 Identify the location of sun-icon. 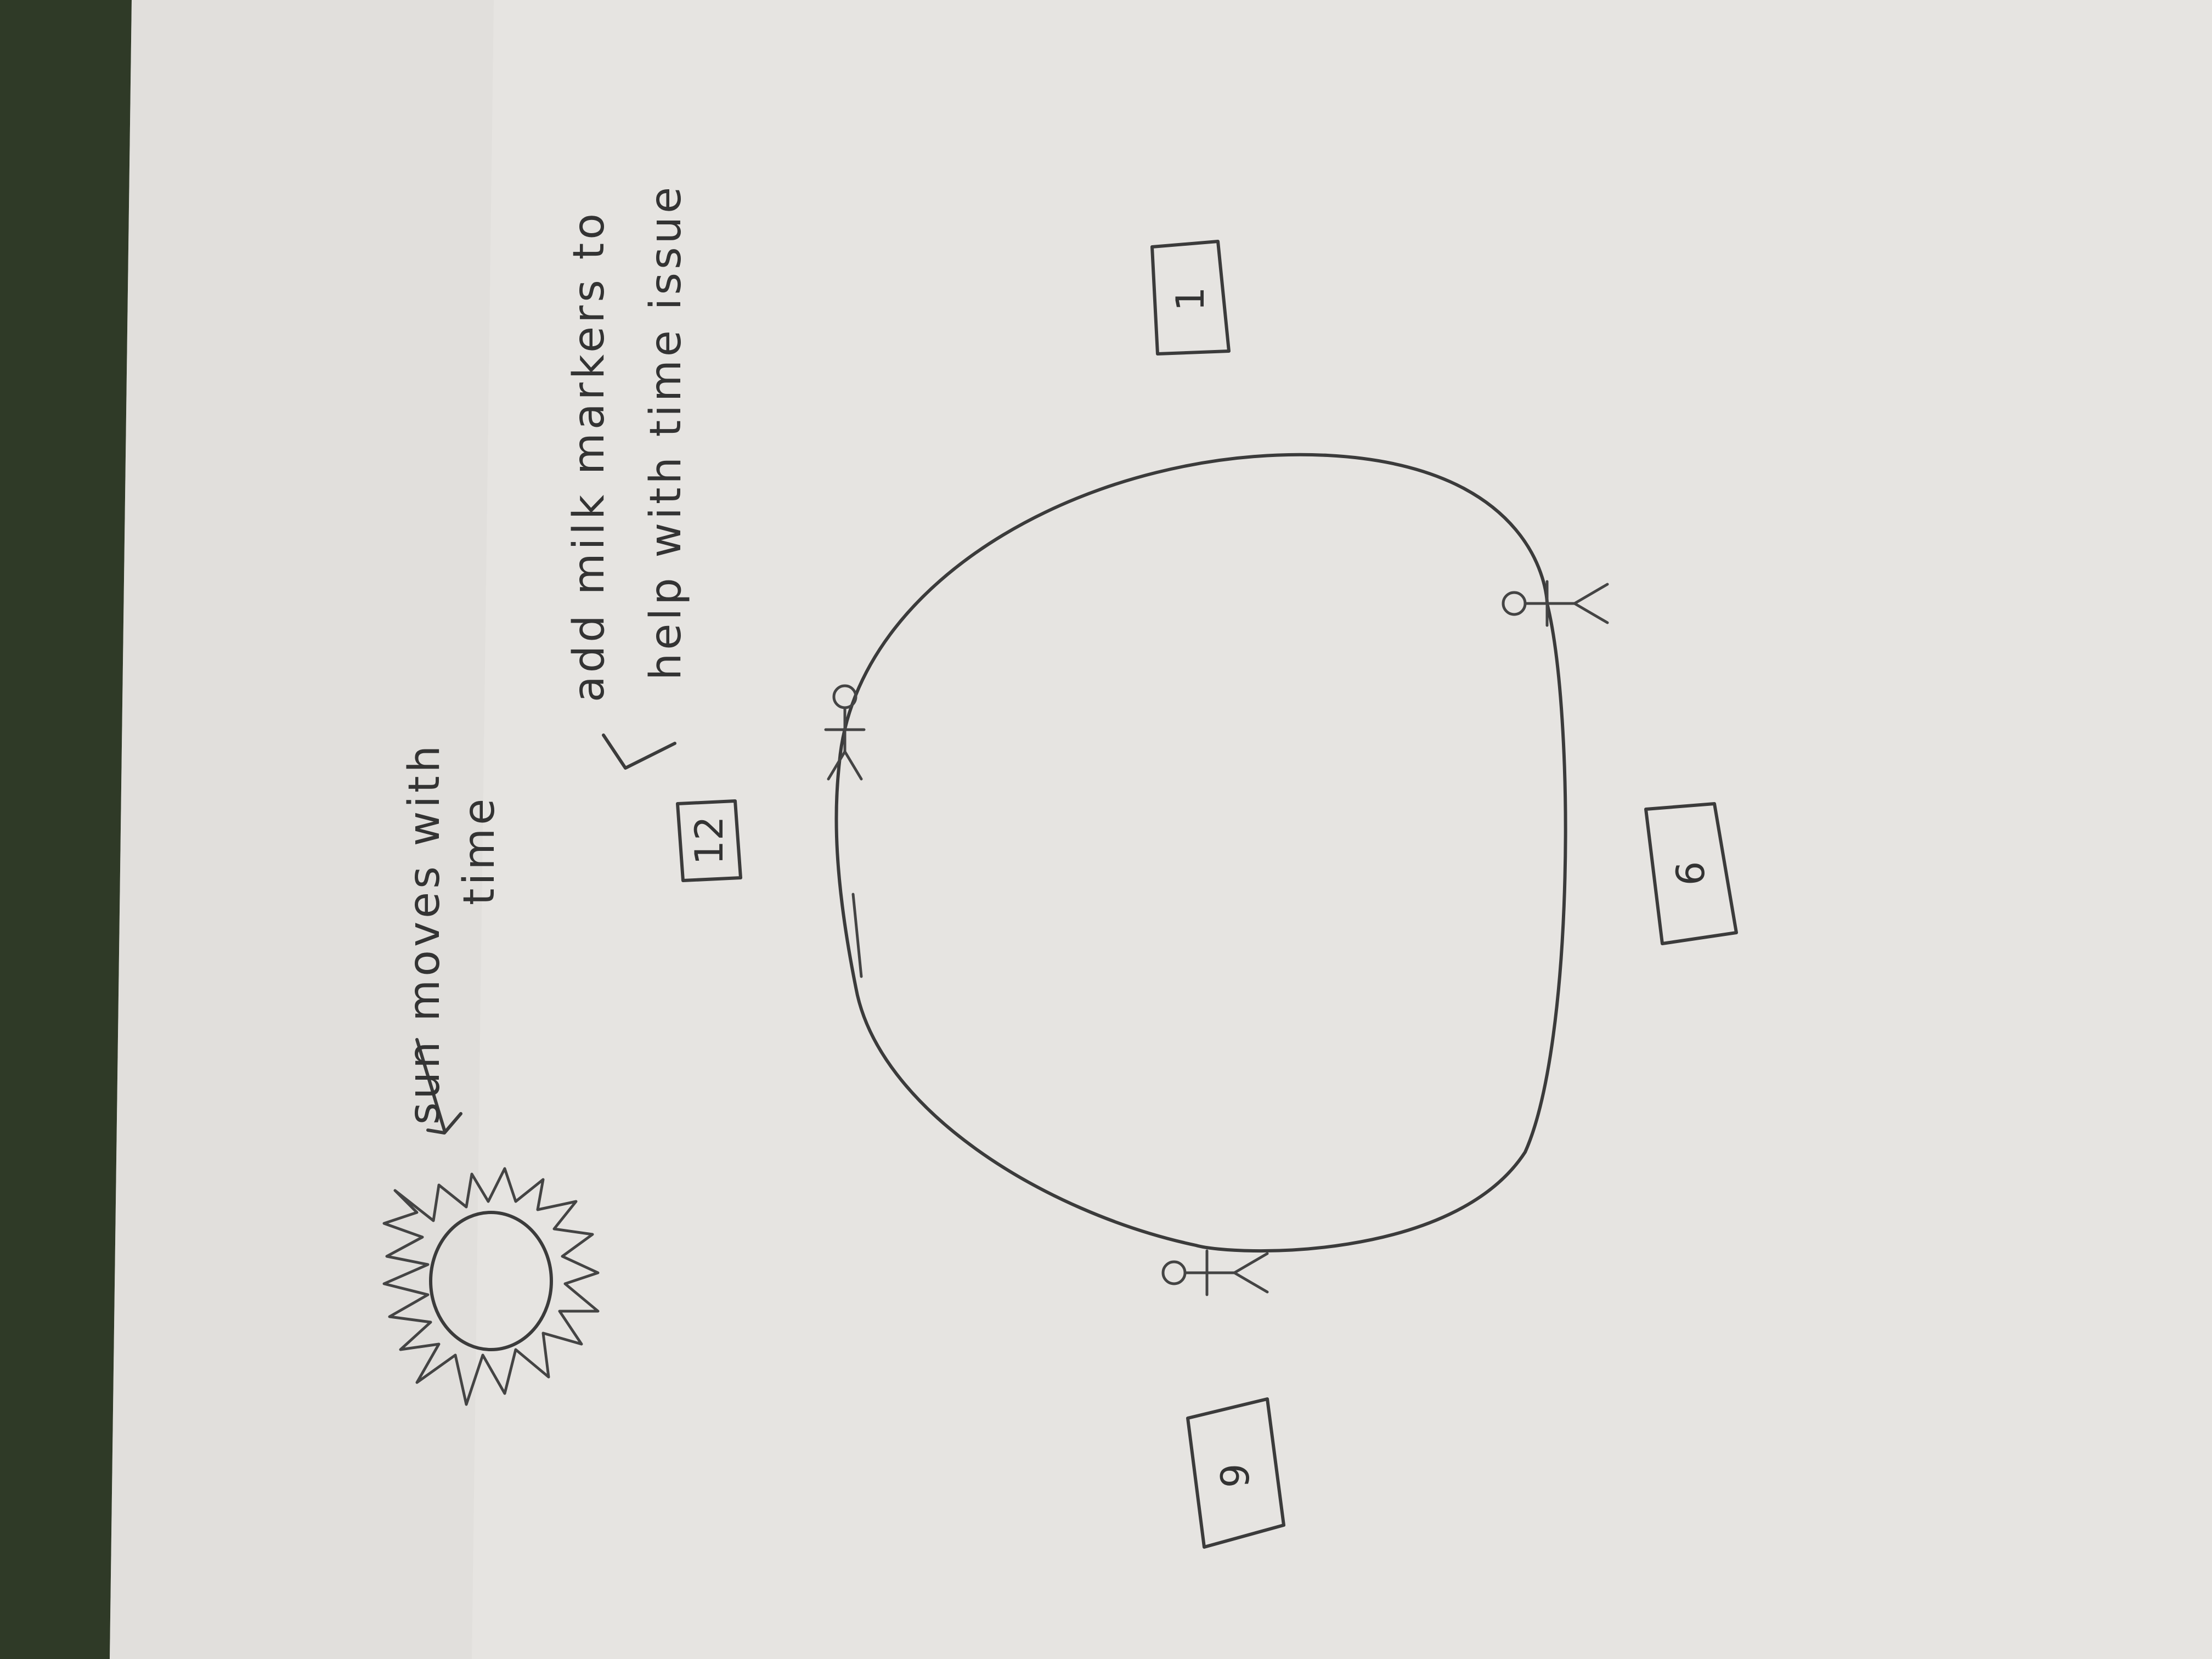
(491, 1286).